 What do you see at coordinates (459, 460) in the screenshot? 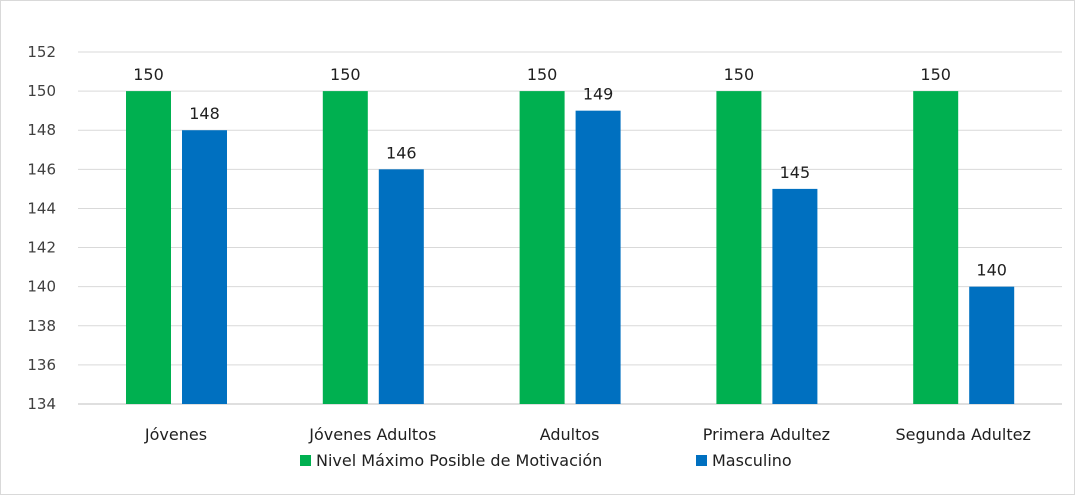
I see `legend-label-nivel-maximo: Nivel Máximo Posible de Motivación` at bounding box center [459, 460].